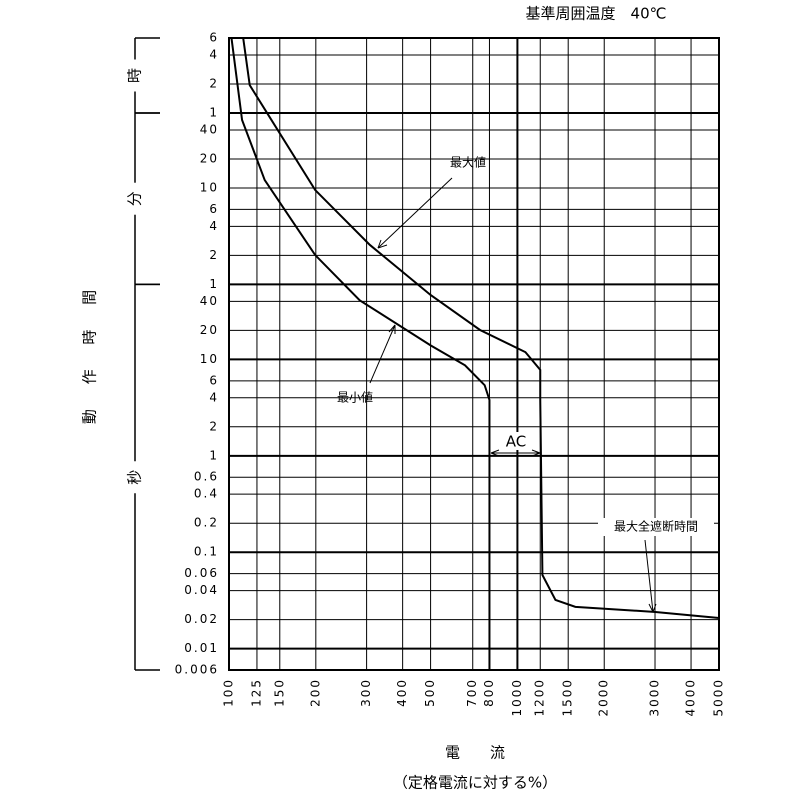  I want to click on ac-bg, so click(516, 441).